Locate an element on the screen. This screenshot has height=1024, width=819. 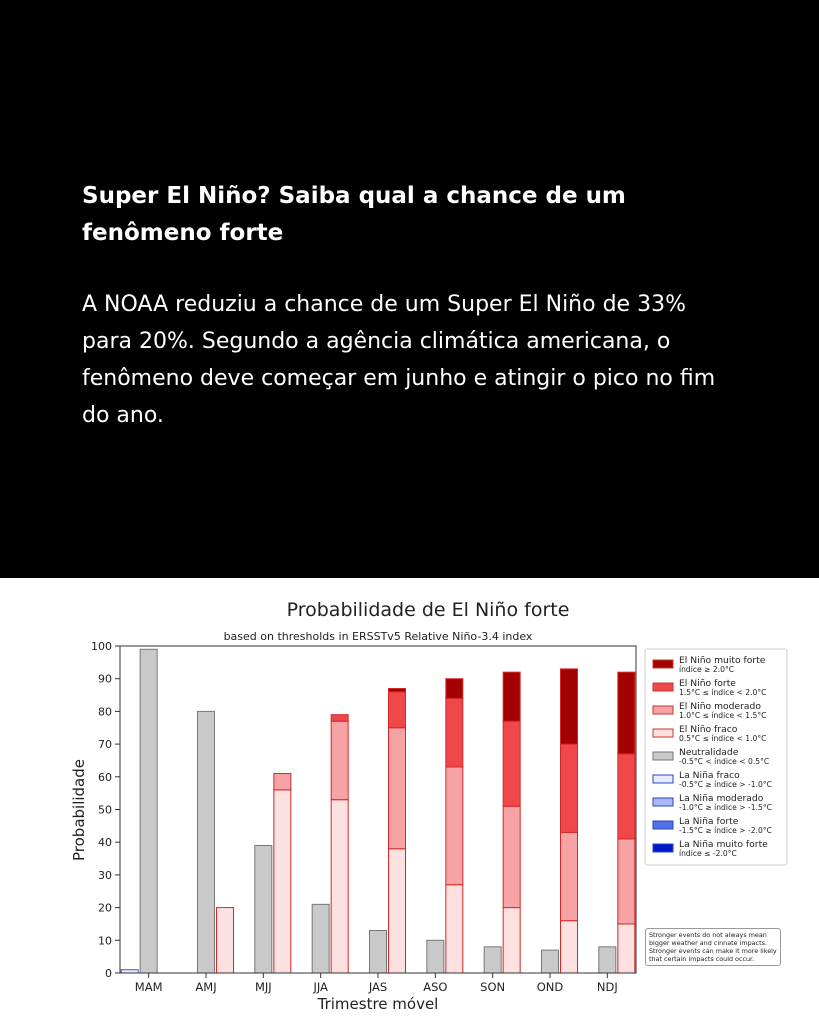
bar-el-nino-moderado-ond is located at coordinates (569, 876).